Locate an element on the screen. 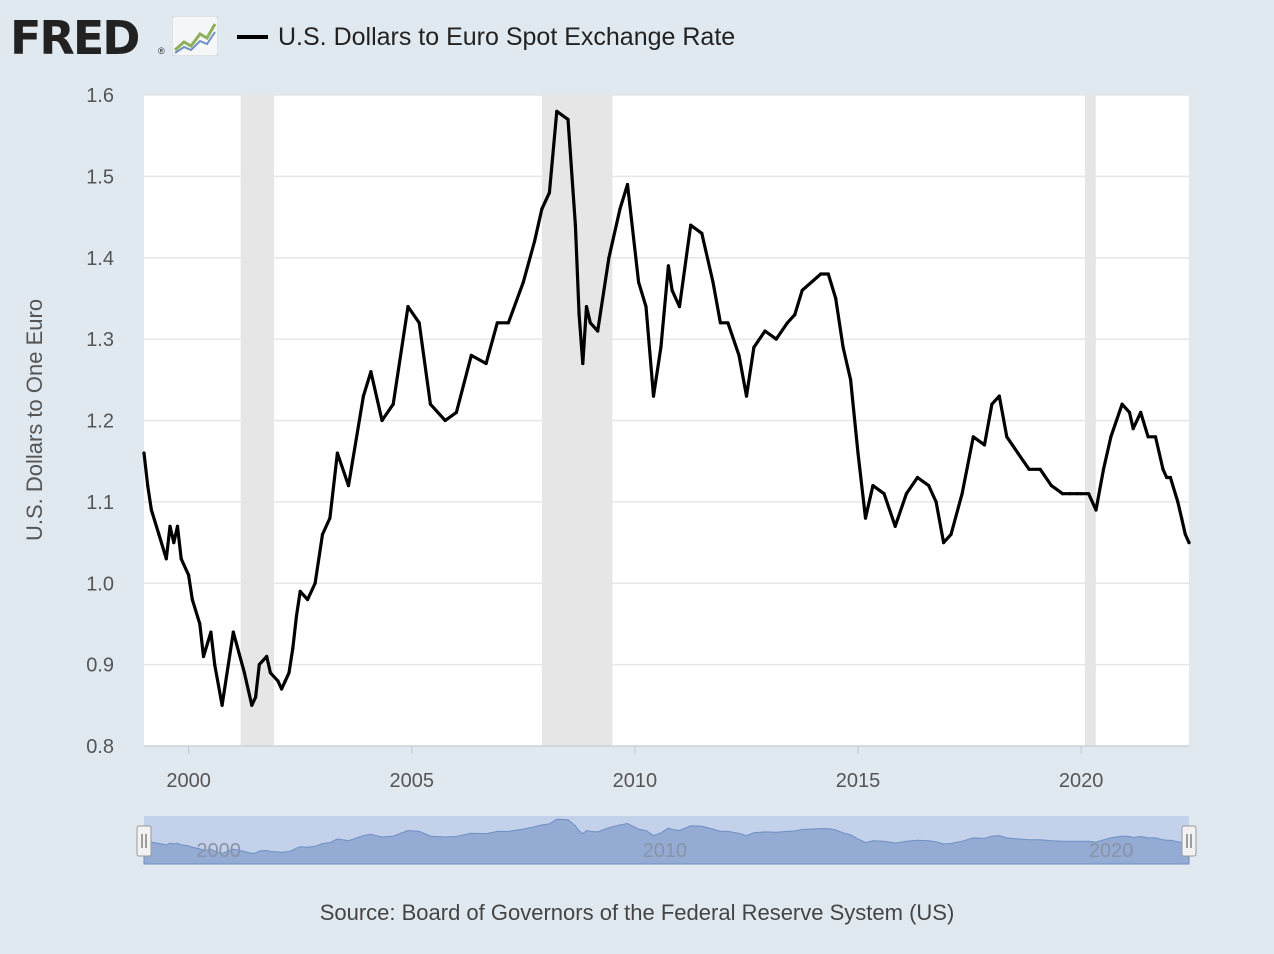  range-navigator: 2000 2010 2020 is located at coordinates (666, 840).